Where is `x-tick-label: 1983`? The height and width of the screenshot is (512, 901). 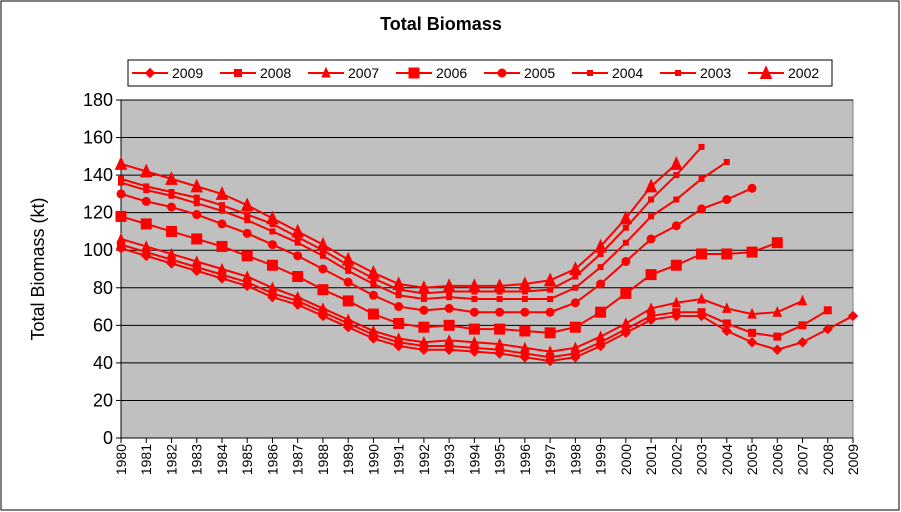 x-tick-label: 1983 is located at coordinates (197, 459).